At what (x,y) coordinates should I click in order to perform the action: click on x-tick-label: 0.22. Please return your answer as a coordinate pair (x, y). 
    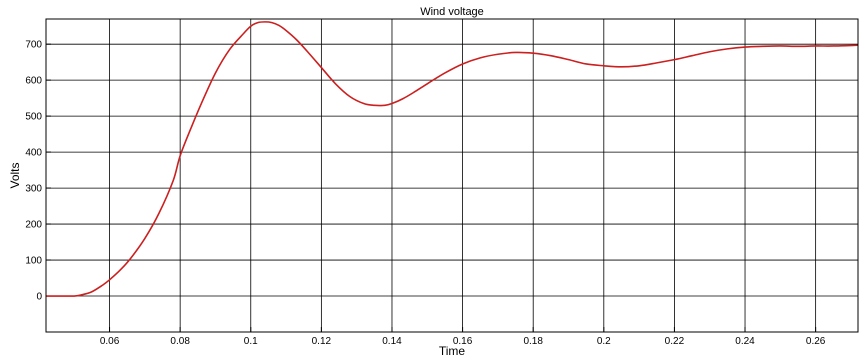
    Looking at the image, I should click on (675, 341).